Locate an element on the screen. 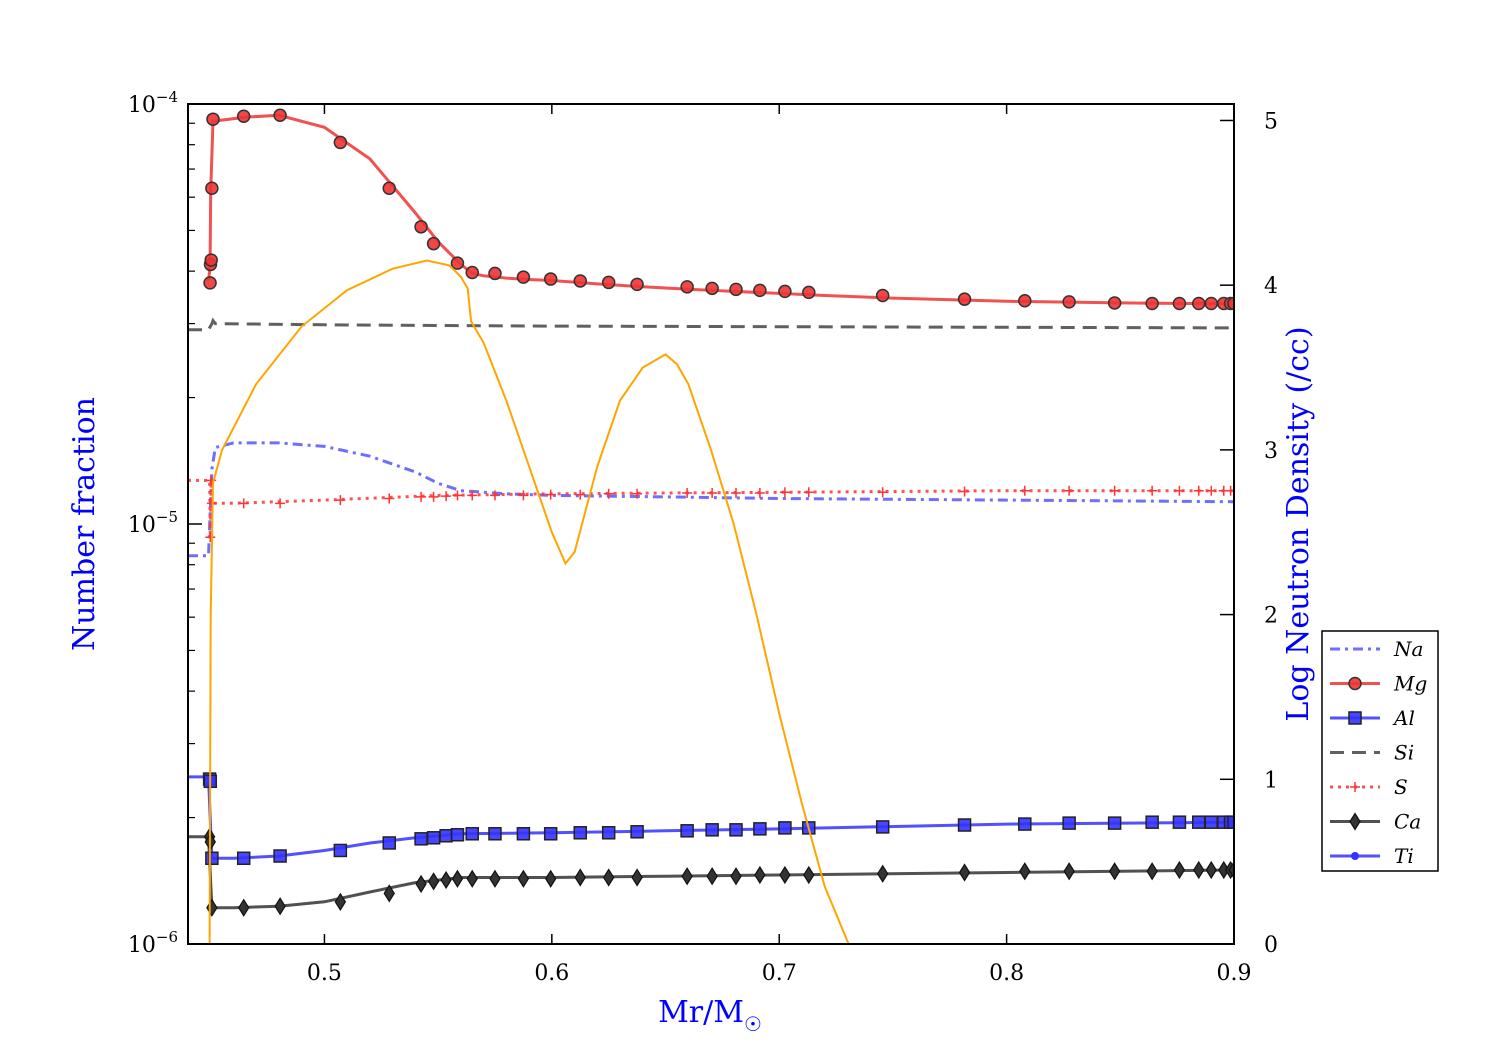 This screenshot has width=1500, height=1050. legend-item-s: S is located at coordinates (1369, 787).